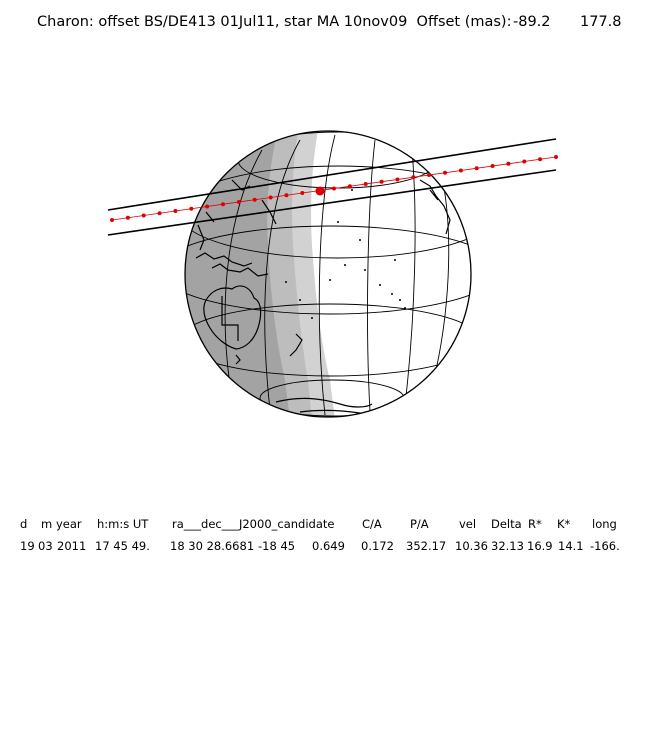  I want to click on shadow-south-limit, so click(332, 202).